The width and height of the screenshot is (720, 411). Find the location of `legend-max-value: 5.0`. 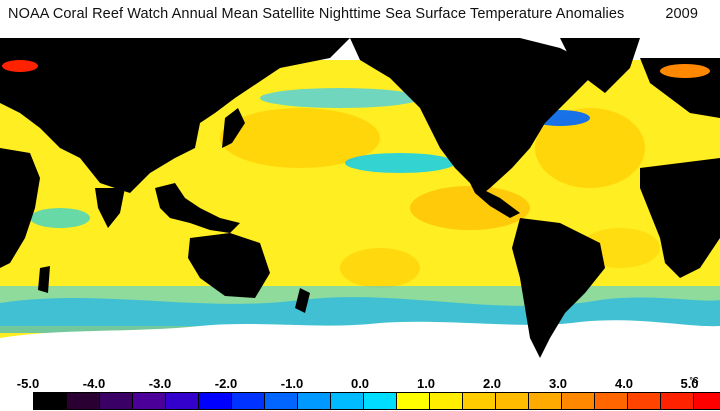

legend-max-value: 5.0 is located at coordinates (689, 383).